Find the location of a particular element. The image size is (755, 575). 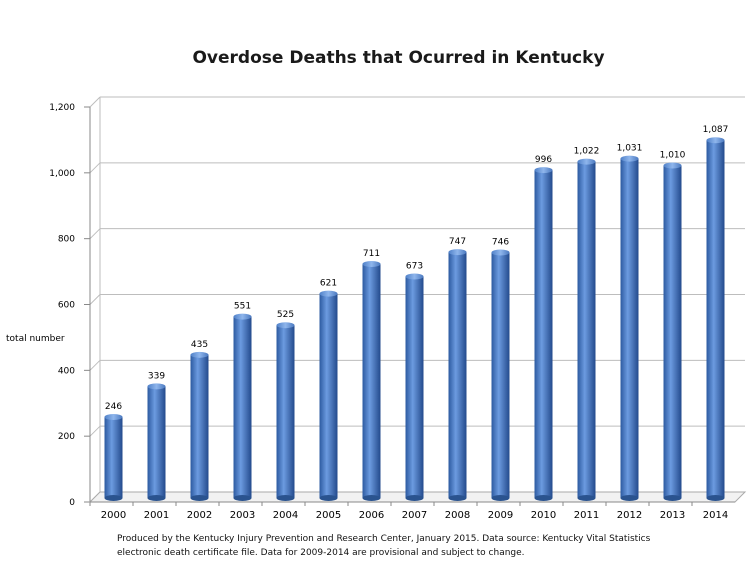

data-label-2012: 1,031 is located at coordinates (630, 149).